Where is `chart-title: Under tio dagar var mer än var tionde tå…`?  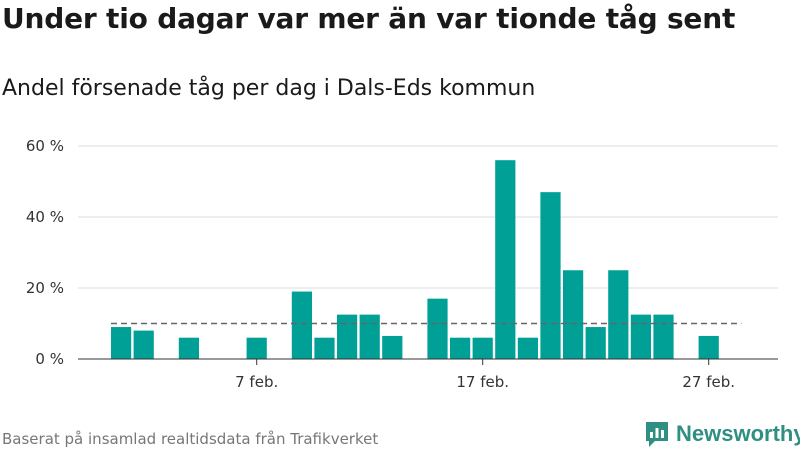 chart-title: Under tio dagar var mer än var tionde tå… is located at coordinates (369, 18).